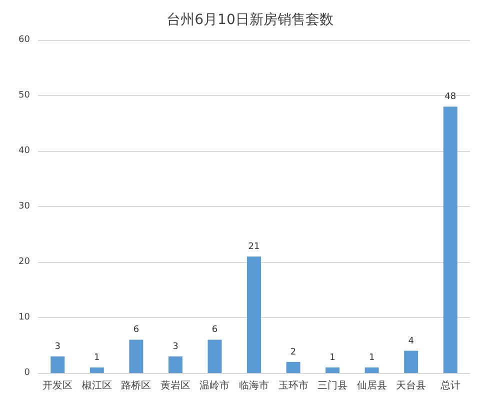 The width and height of the screenshot is (500, 399). I want to click on y-tick-label: 20, so click(24, 262).